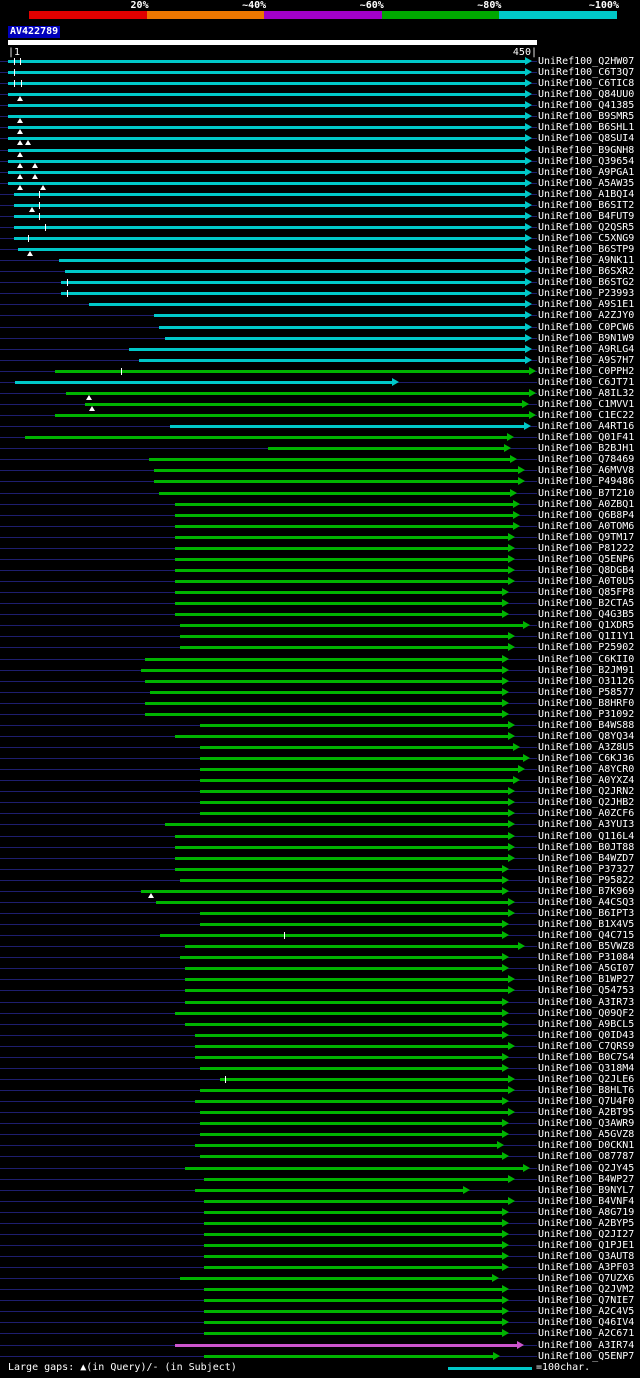 This screenshot has width=640, height=1378. I want to click on hit-label: UniRef100_B8HRF0, so click(586, 703).